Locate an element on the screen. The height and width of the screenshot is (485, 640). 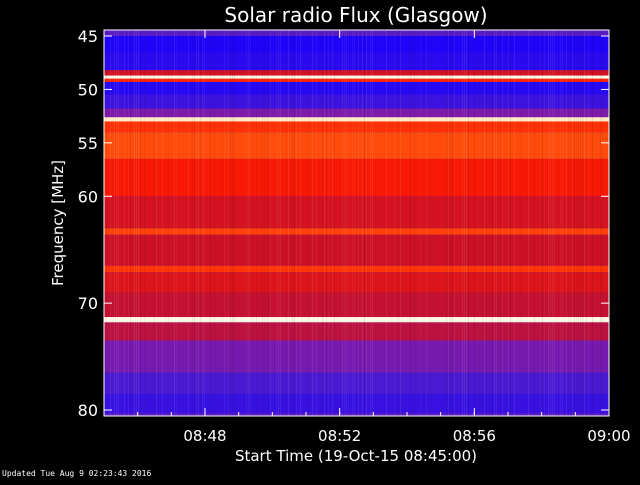
x-tick-label: 08:48 is located at coordinates (204, 436).